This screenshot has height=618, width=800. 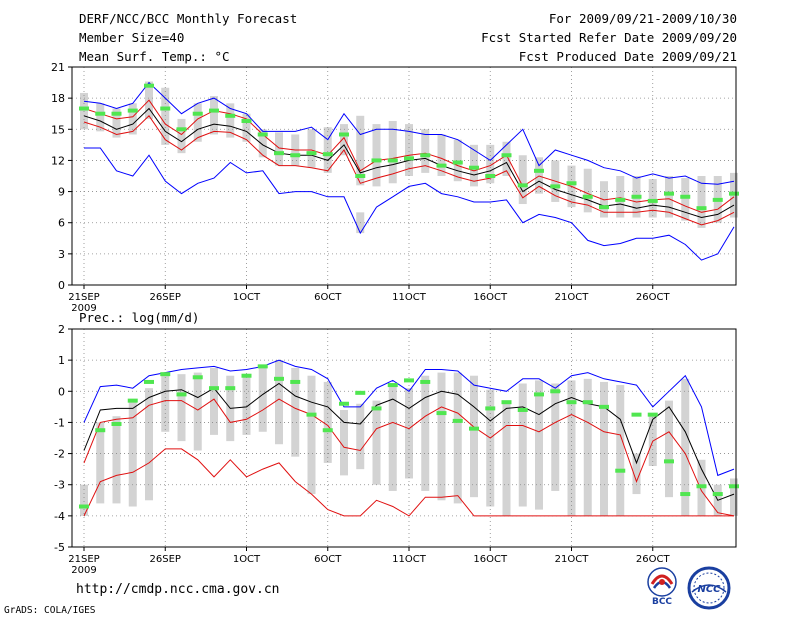 What do you see at coordinates (572, 559) in the screenshot?
I see `p1-x-tick-label: 21OCT` at bounding box center [572, 559].